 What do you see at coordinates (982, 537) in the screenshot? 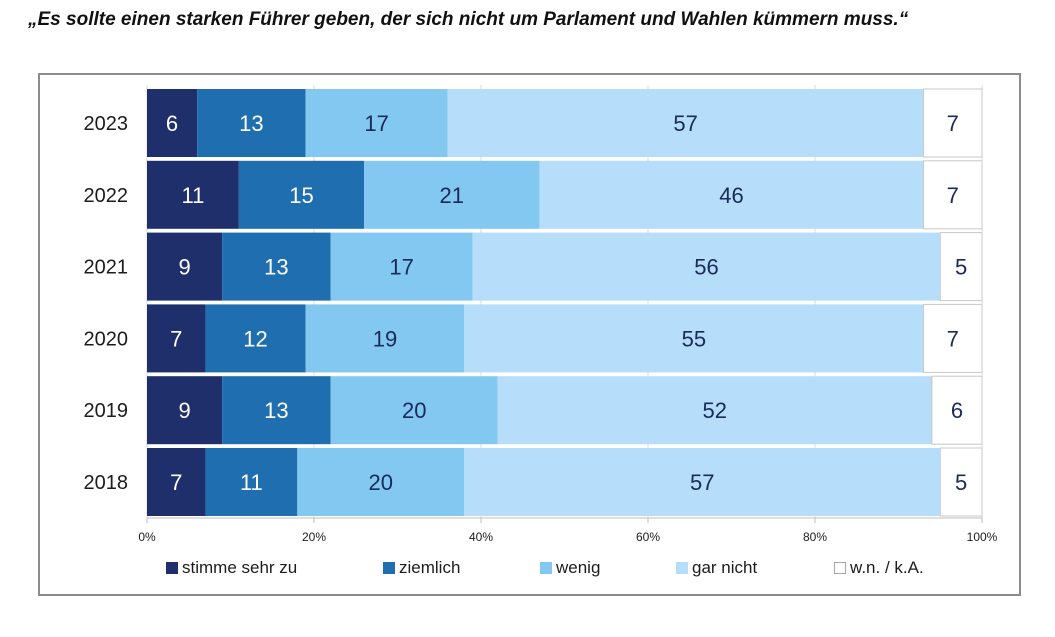
I see `x-tick-label: 100%` at bounding box center [982, 537].